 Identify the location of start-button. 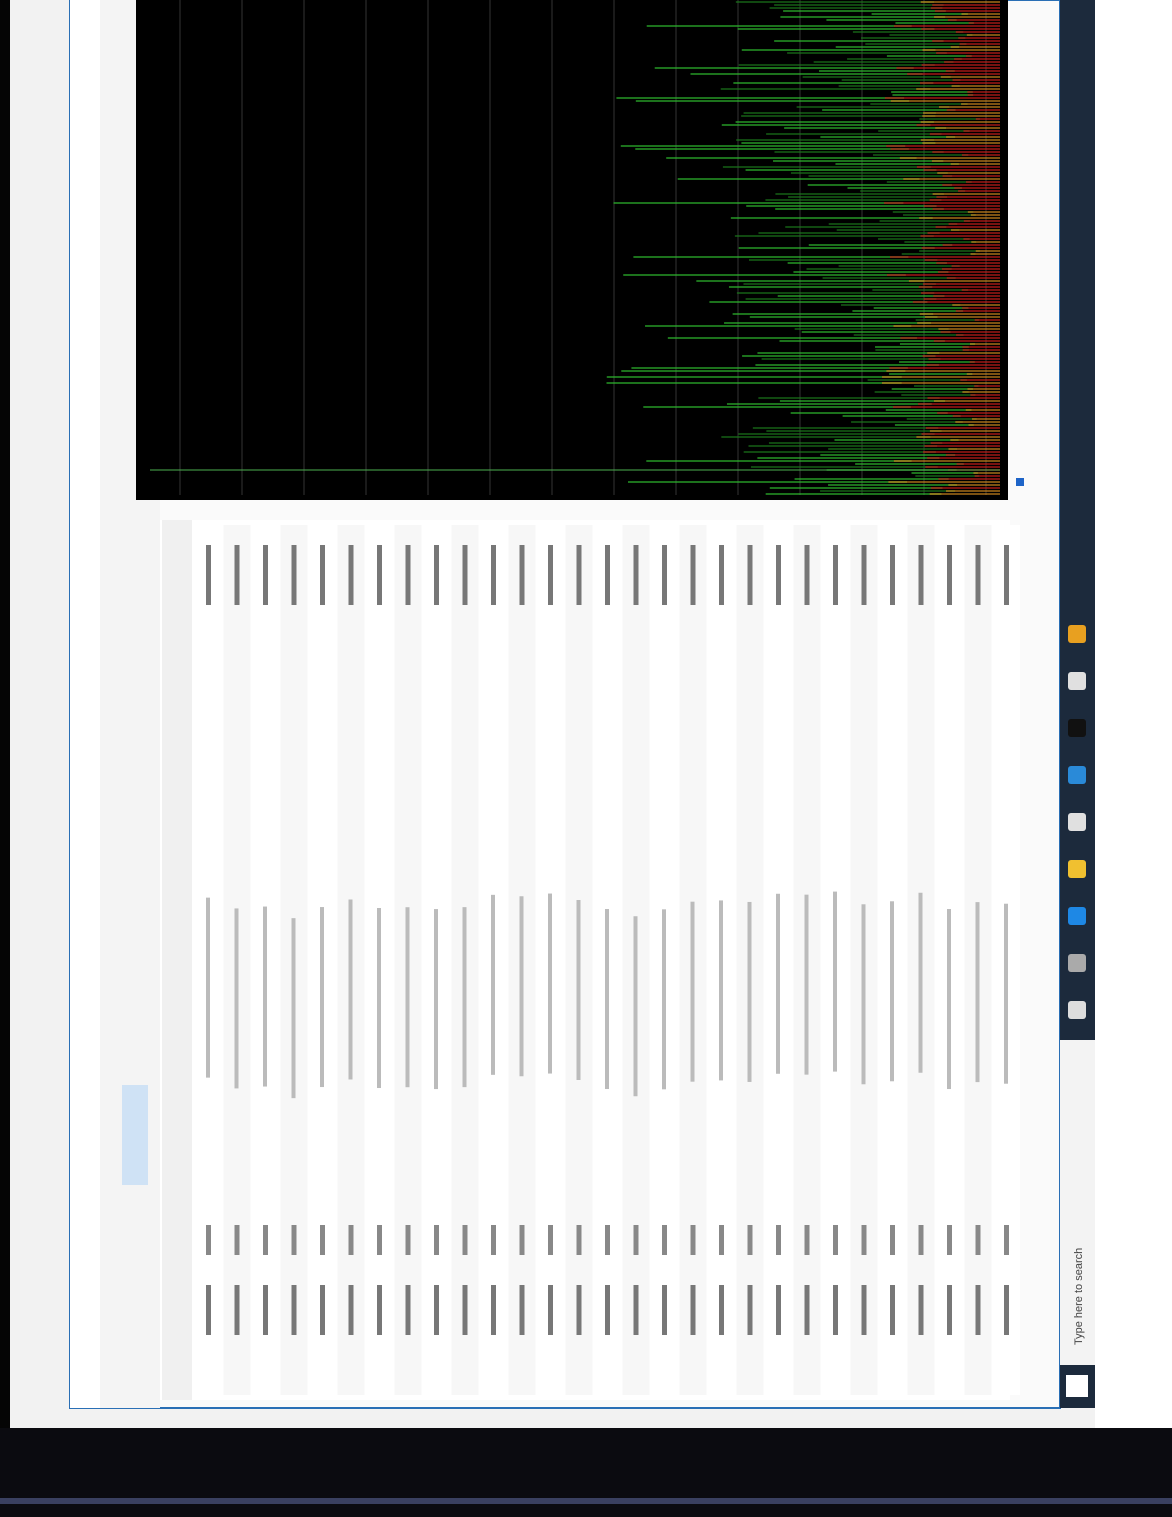
(1077, 1386).